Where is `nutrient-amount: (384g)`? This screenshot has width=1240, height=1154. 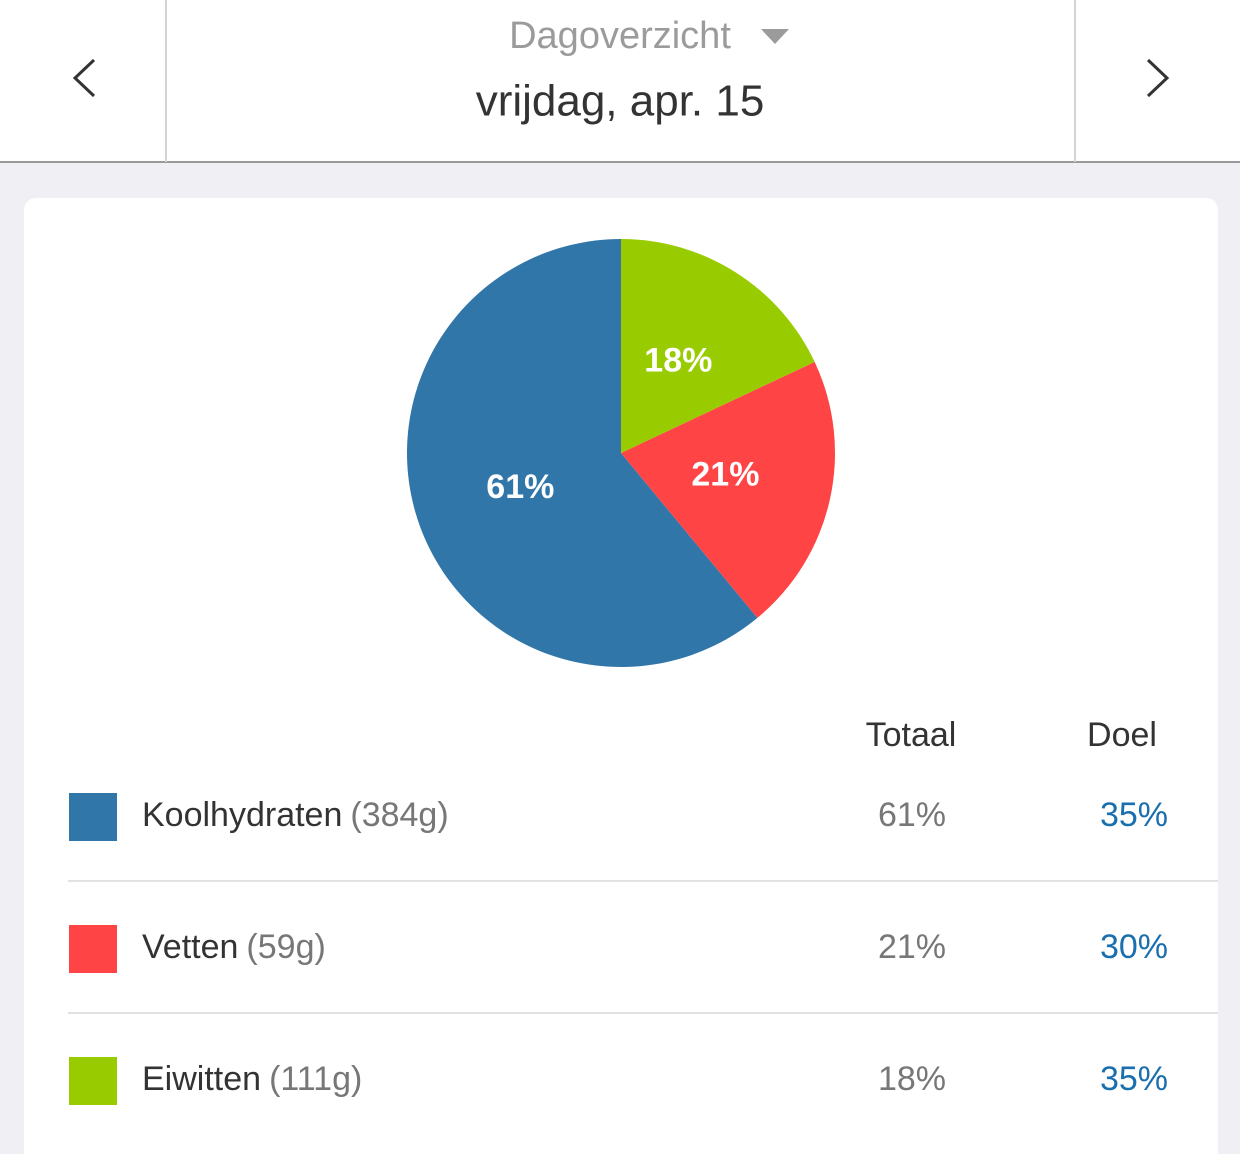 nutrient-amount: (384g) is located at coordinates (399, 815).